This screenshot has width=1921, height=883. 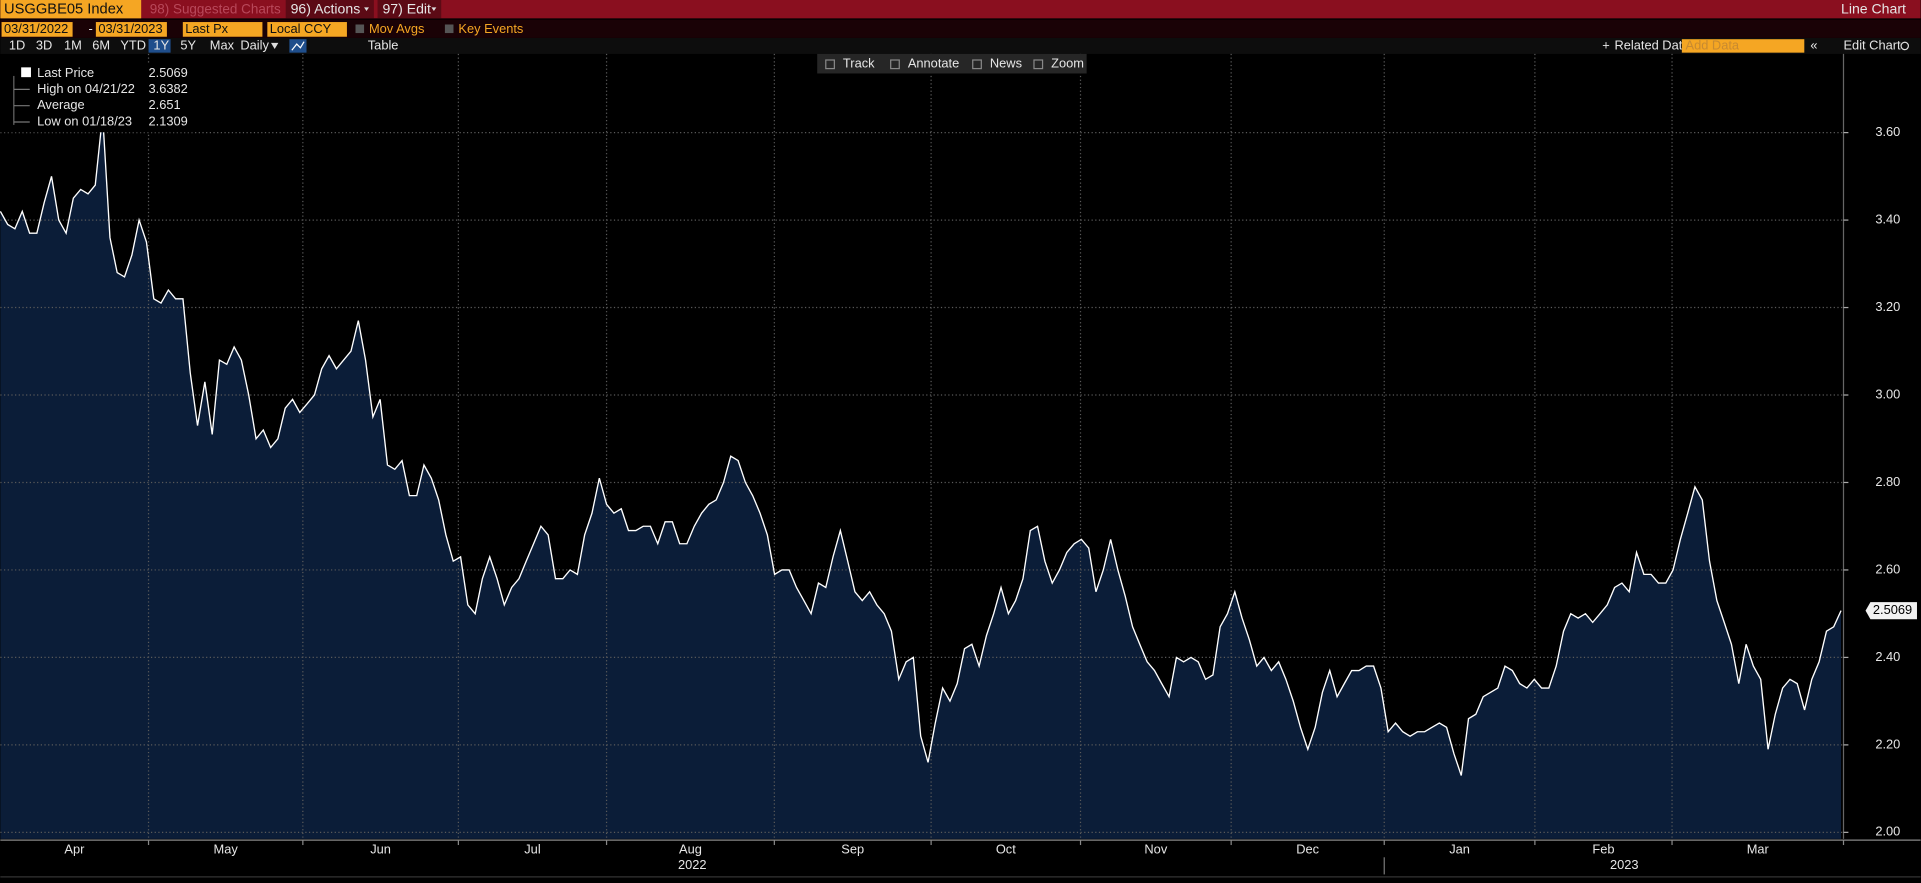 What do you see at coordinates (690, 848) in the screenshot?
I see `x-tick-label: Aug` at bounding box center [690, 848].